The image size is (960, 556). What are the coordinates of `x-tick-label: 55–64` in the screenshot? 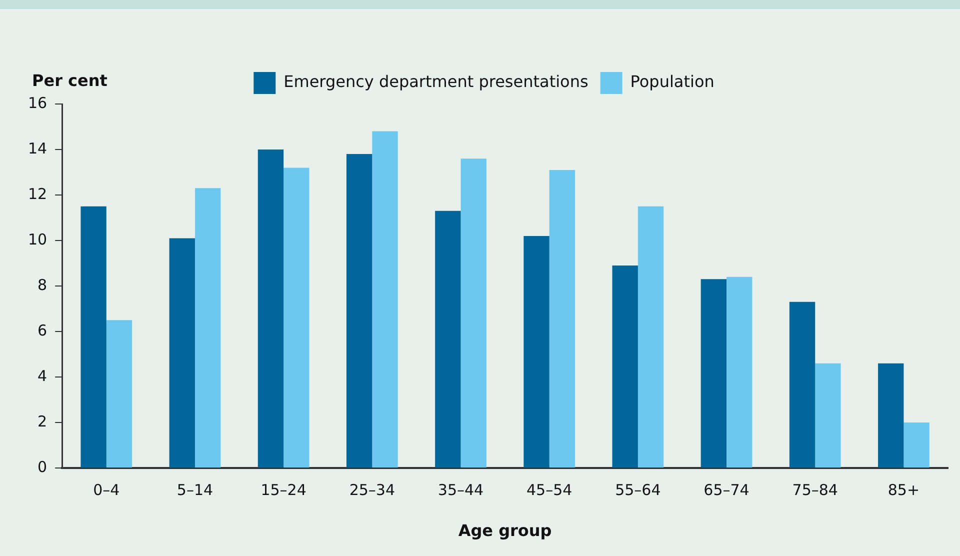 It's located at (638, 489).